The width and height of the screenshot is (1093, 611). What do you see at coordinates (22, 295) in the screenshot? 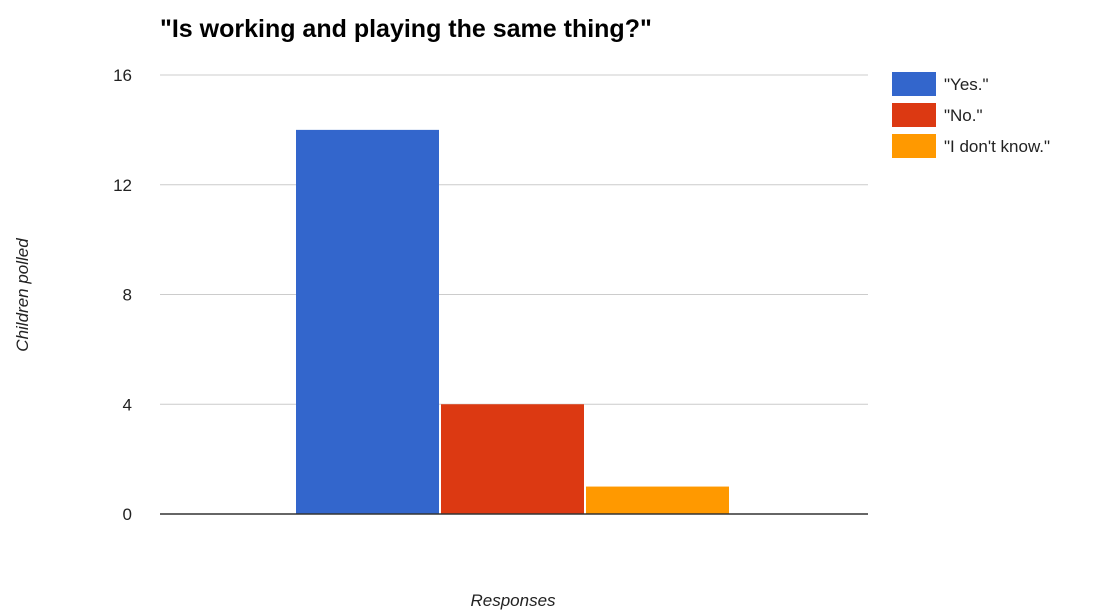
I see `y-axis-label: Children polled` at bounding box center [22, 295].